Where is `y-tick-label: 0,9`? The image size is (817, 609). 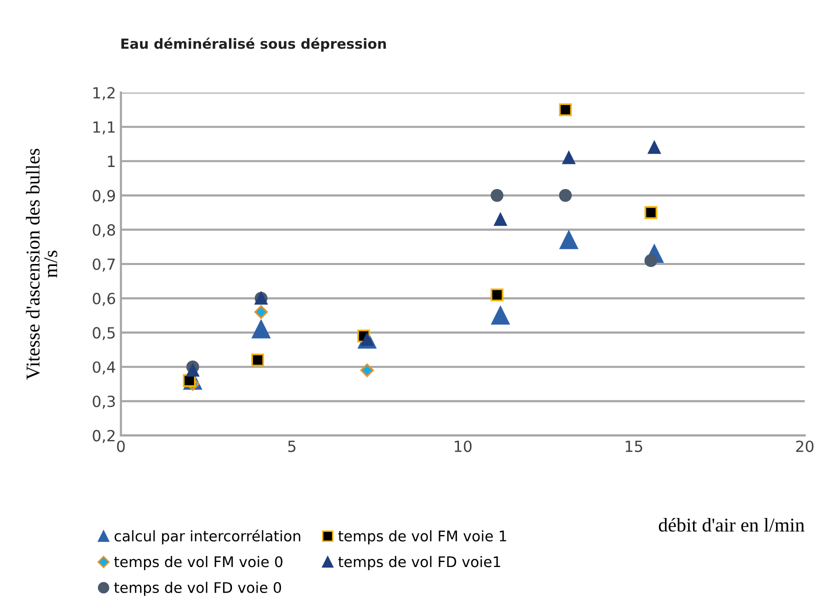
y-tick-label: 0,9 is located at coordinates (103, 197).